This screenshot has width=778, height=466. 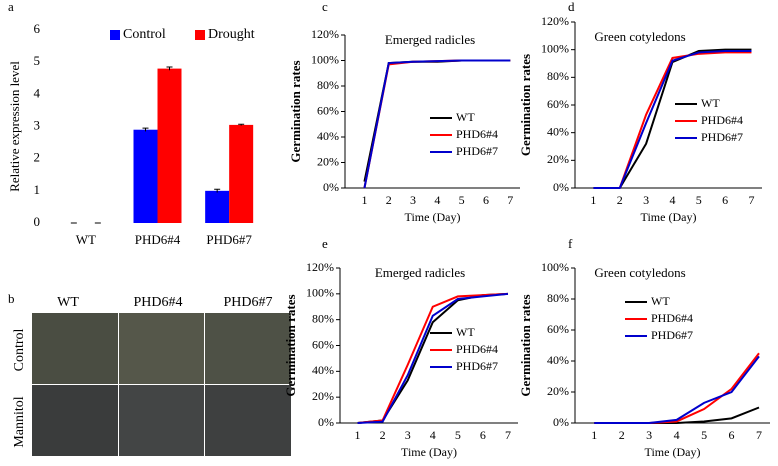 What do you see at coordinates (11, 7) in the screenshot?
I see `panel-label: a` at bounding box center [11, 7].